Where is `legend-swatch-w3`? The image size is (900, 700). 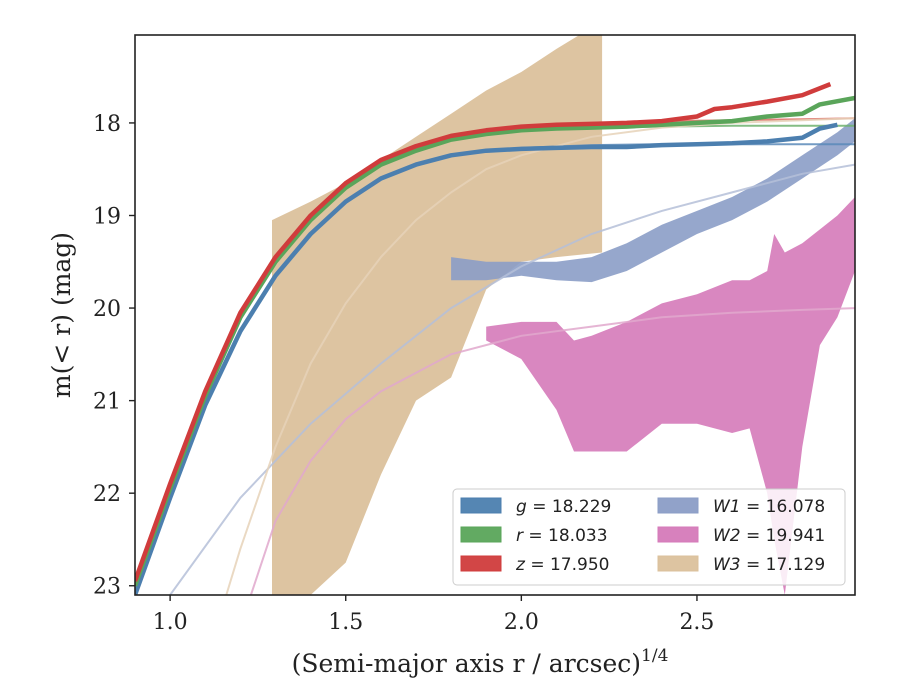
legend-swatch-w3 is located at coordinates (678, 563).